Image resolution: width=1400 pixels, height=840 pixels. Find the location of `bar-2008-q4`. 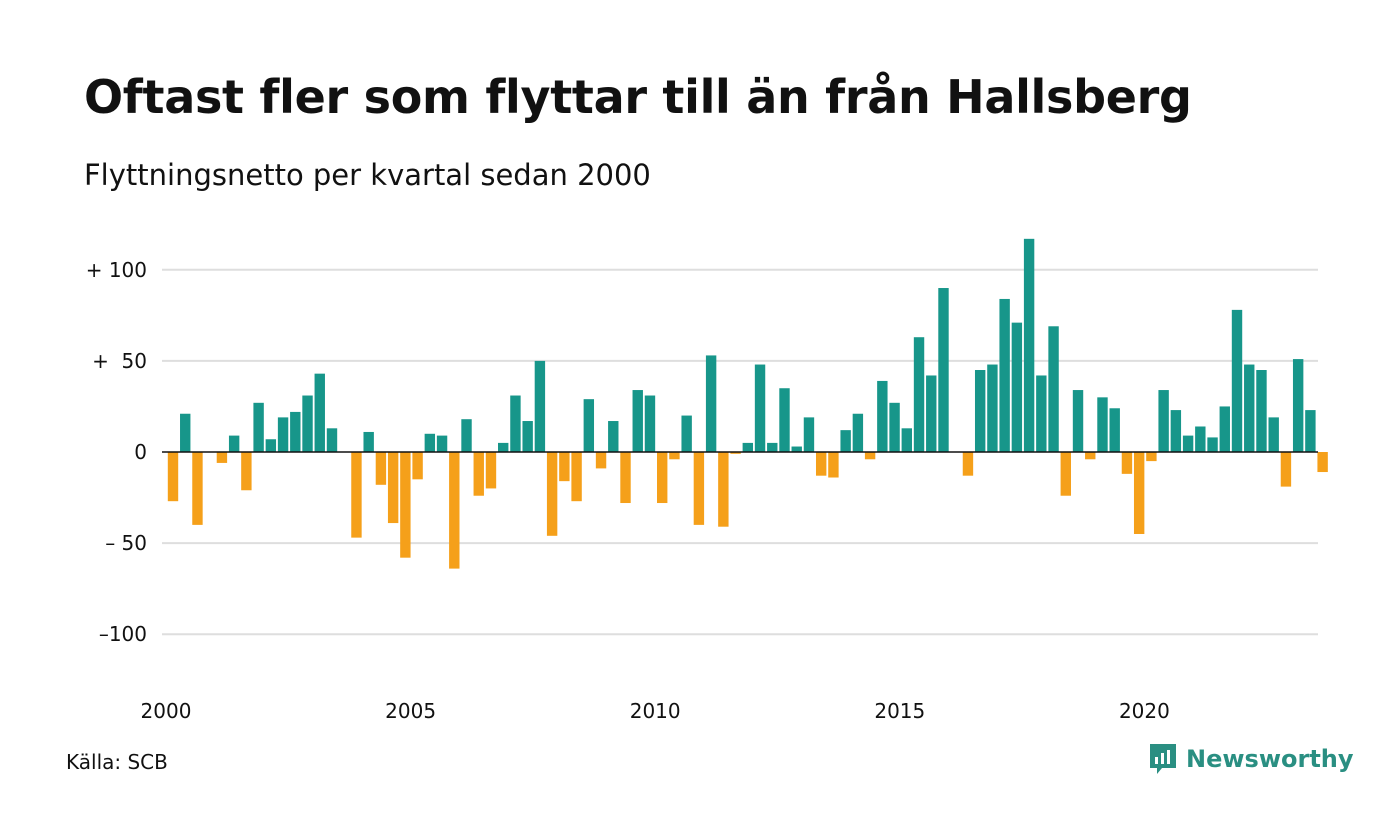

bar-2008-q4 is located at coordinates (601, 460).